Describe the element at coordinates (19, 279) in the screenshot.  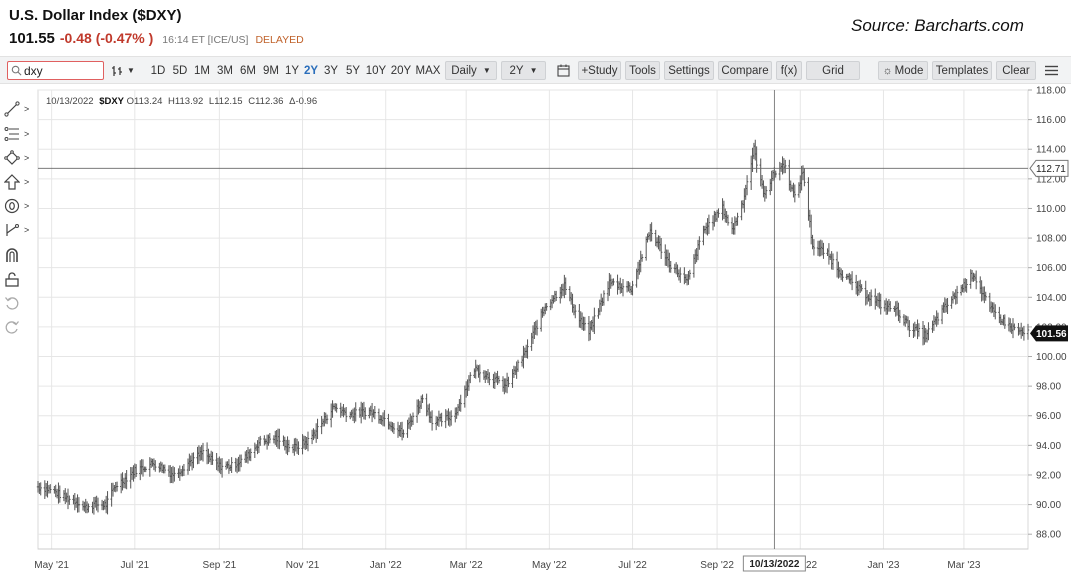
I see `lock-tool` at that location.